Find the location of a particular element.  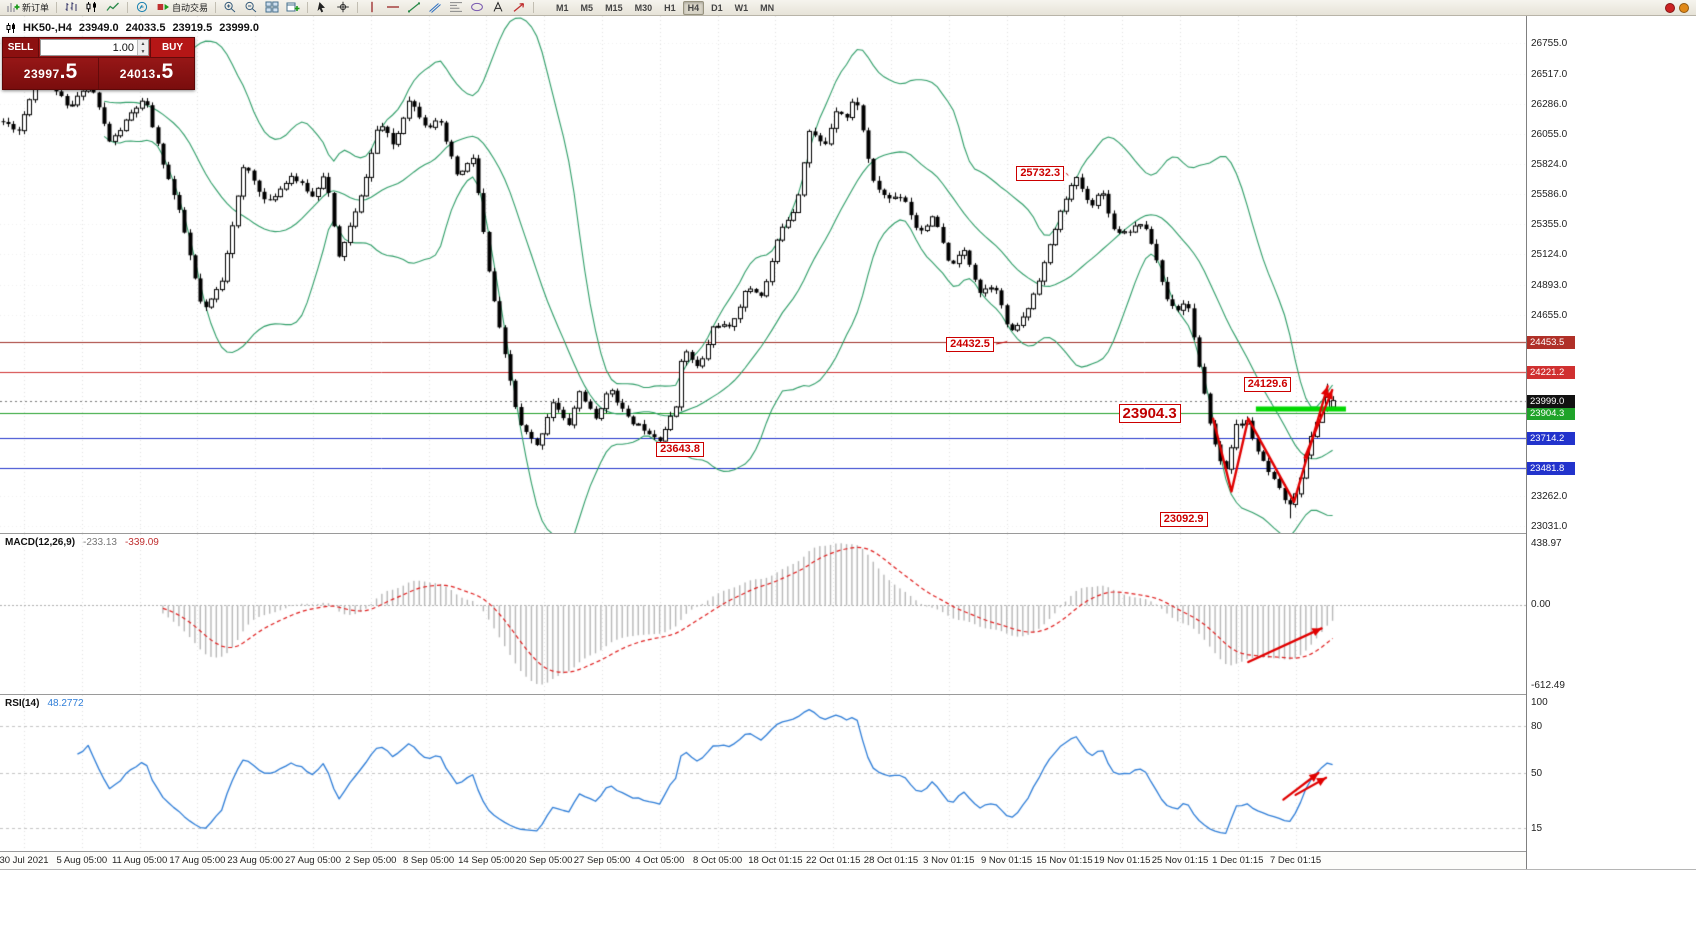

price-annotation: 25732.3 is located at coordinates (1040, 174).